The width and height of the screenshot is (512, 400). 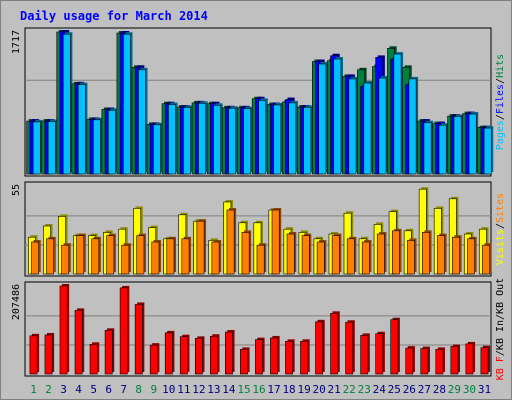 I want to click on x-tick-label-23: 23, so click(x=364, y=389).